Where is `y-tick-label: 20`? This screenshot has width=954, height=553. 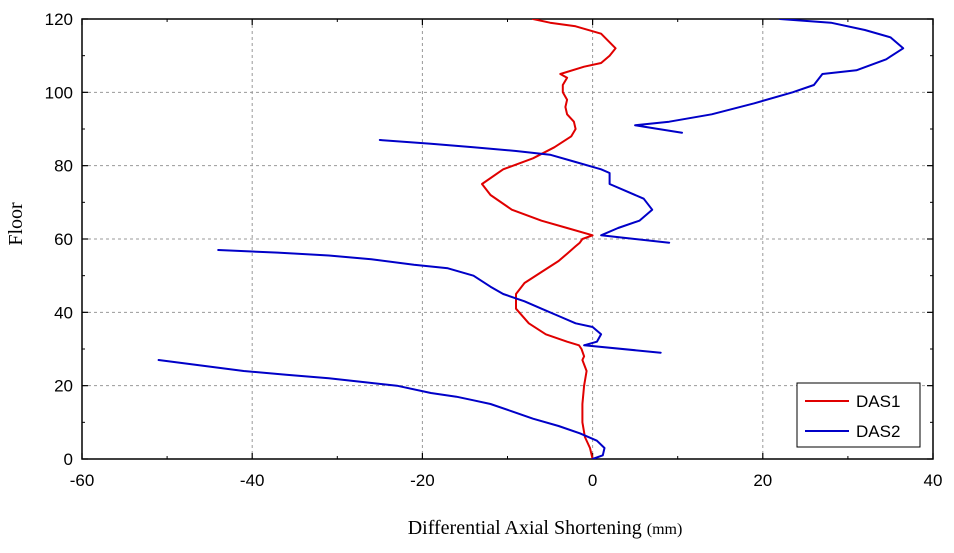
y-tick-label: 20 is located at coordinates (63, 386).